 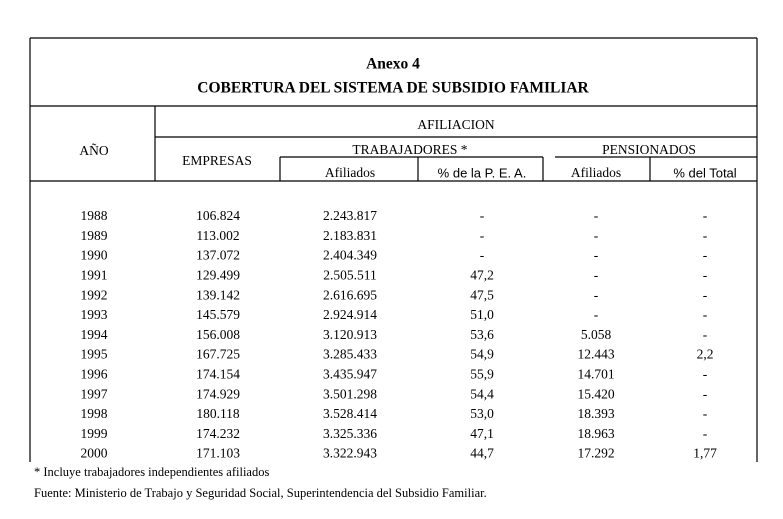 I want to click on col-header: AFILIACION, so click(x=455, y=124).